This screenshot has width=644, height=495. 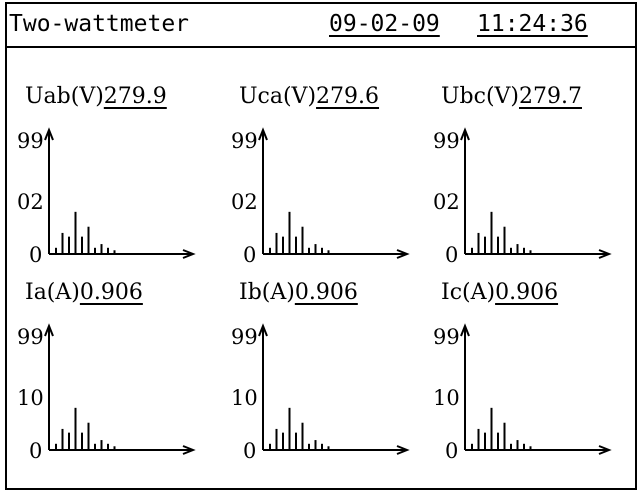 What do you see at coordinates (384, 24) in the screenshot?
I see `date-readout: 09-02-09` at bounding box center [384, 24].